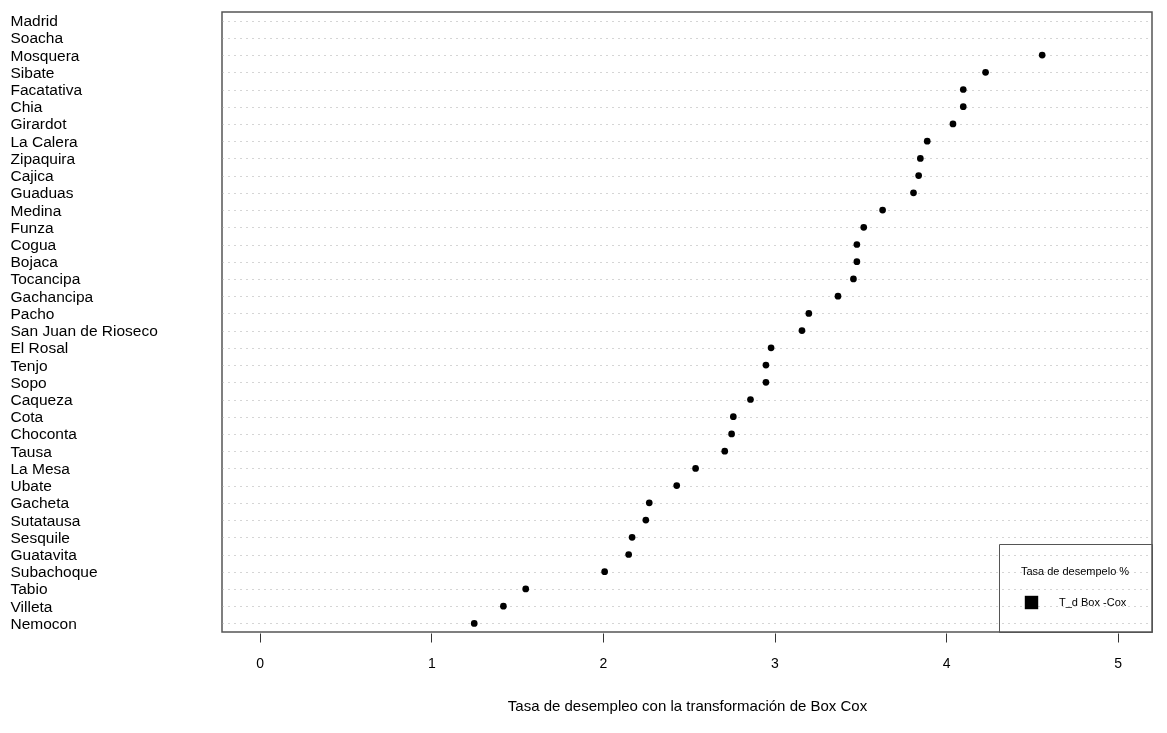 This screenshot has height=733, width=1167. Describe the element at coordinates (40, 503) in the screenshot. I see `y-tick-label: Gacheta` at that location.